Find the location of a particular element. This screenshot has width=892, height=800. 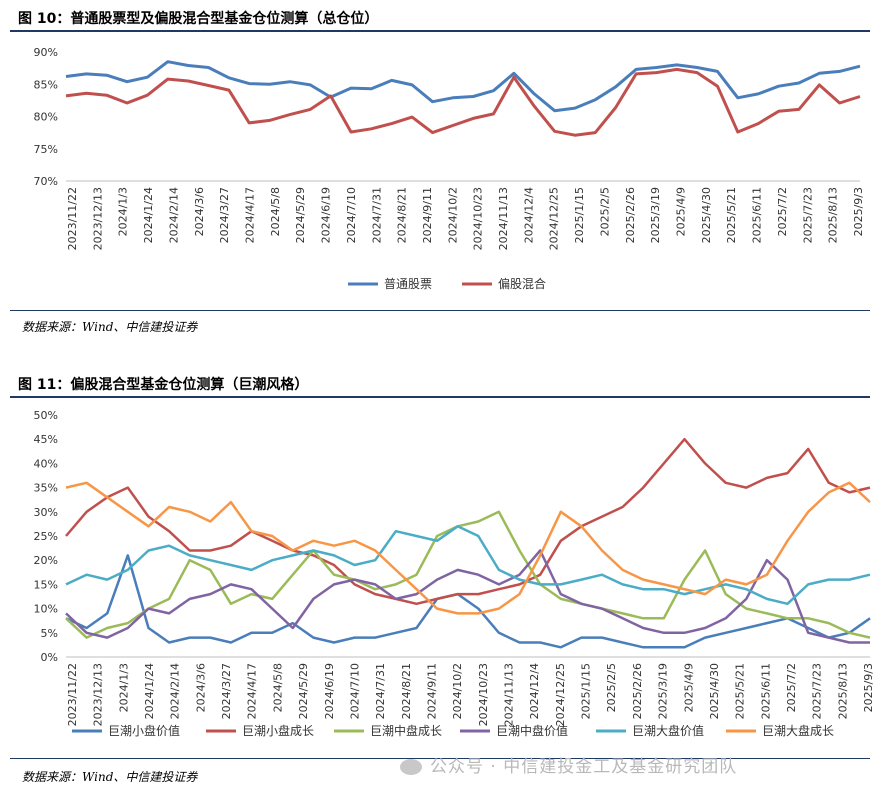

figure-2-title: 图 11：偏股混合型基金仓位测算（巨潮风格） is located at coordinates (163, 385).